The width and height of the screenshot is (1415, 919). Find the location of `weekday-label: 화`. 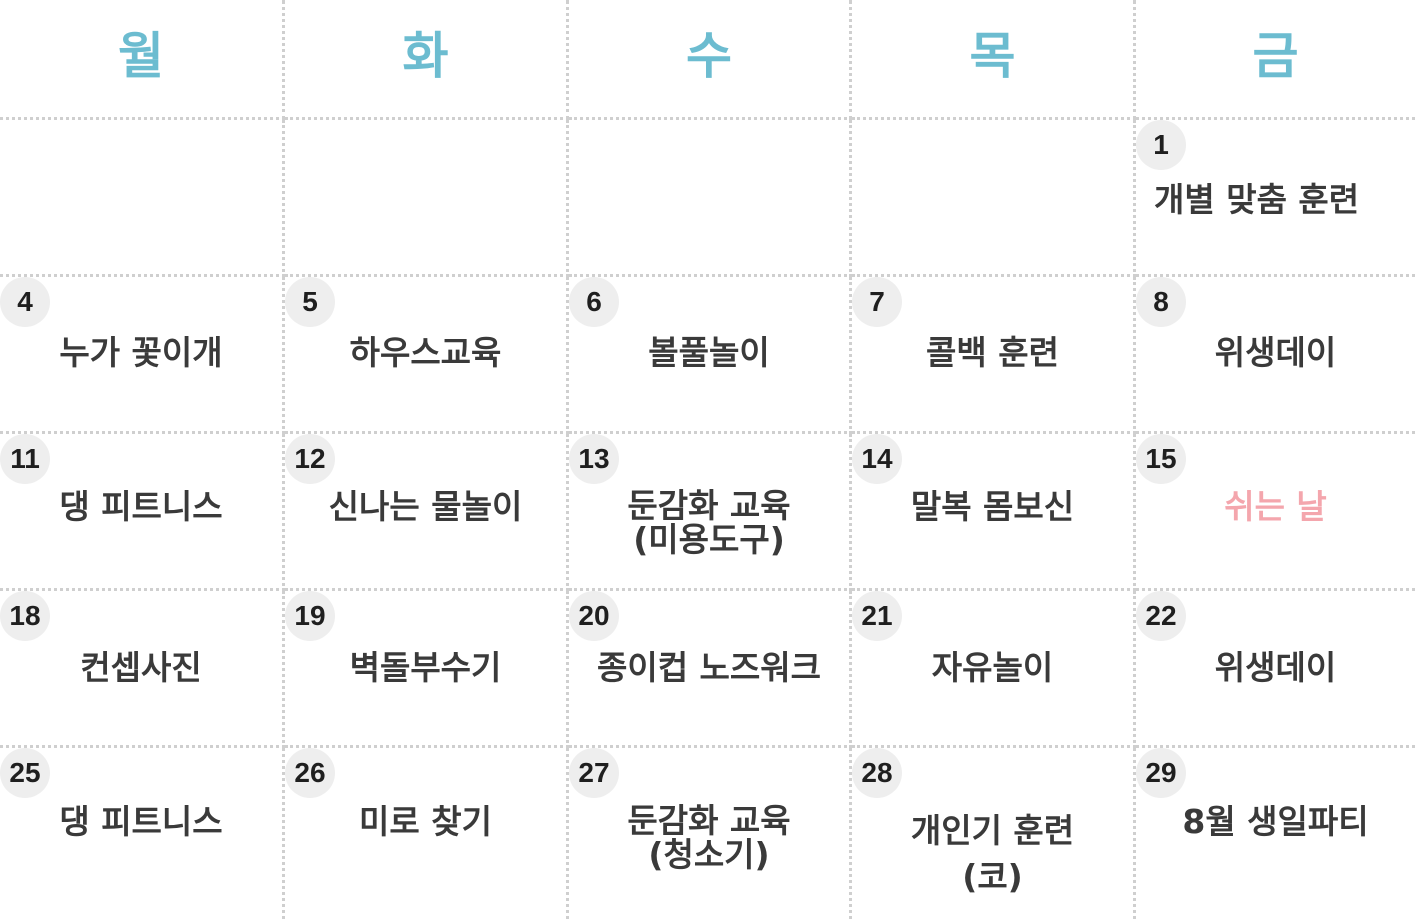

weekday-label: 화 is located at coordinates (425, 55).